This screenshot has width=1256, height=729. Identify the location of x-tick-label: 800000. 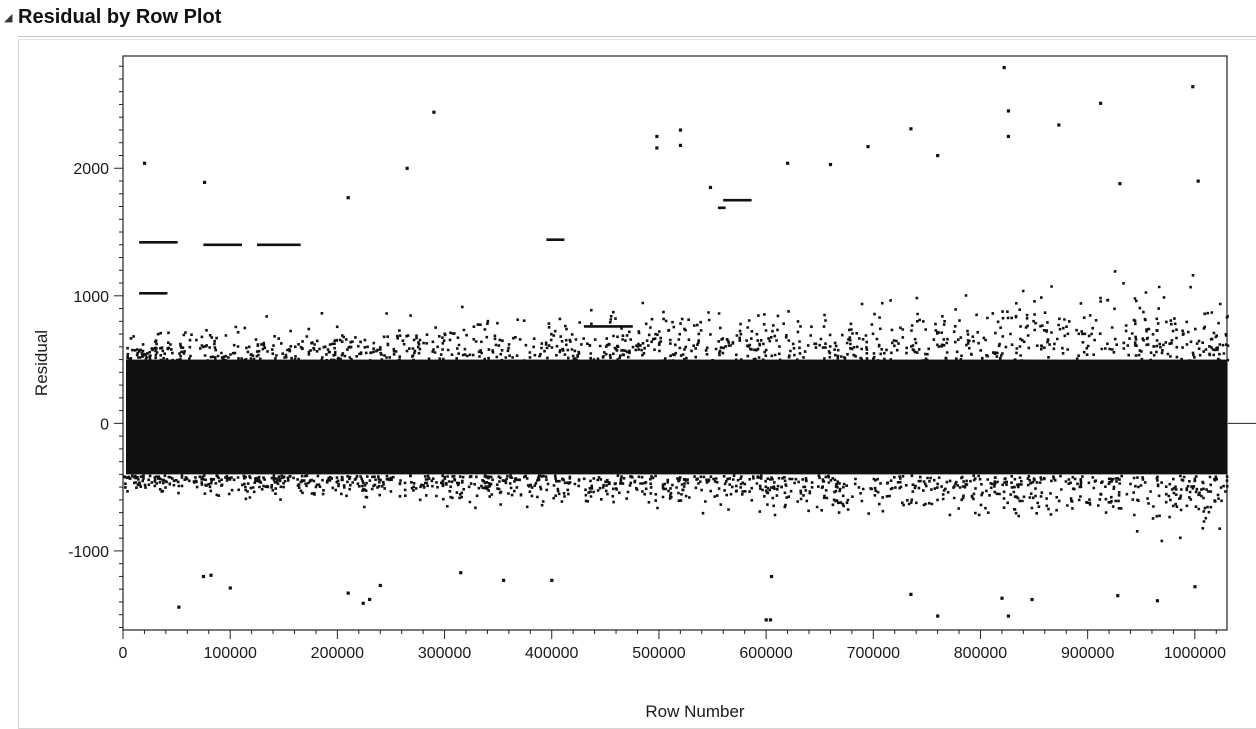
(980, 653).